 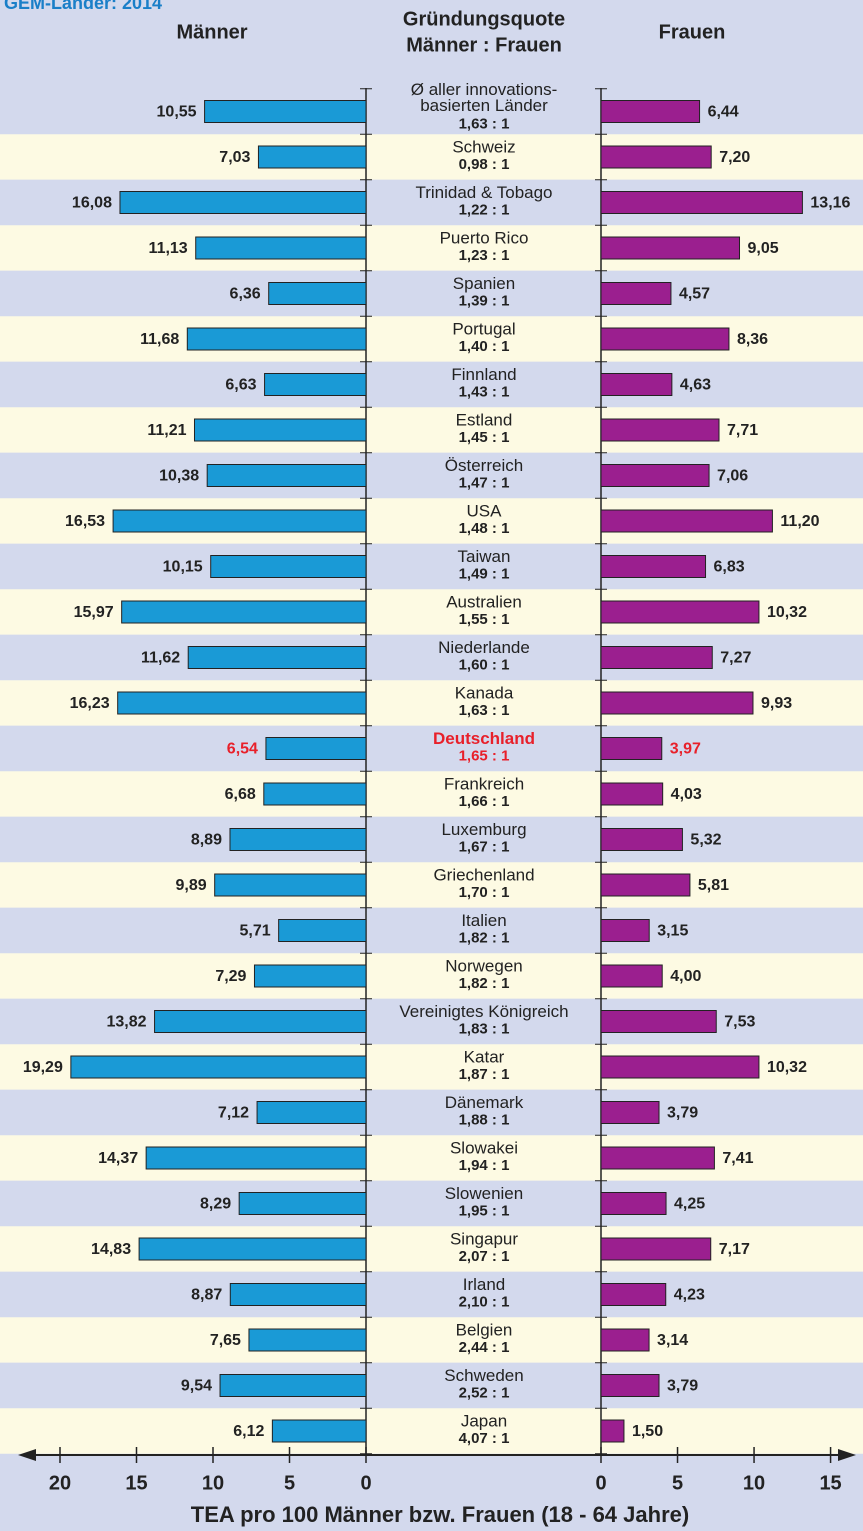 I want to click on value-label: 7,29, so click(x=230, y=976).